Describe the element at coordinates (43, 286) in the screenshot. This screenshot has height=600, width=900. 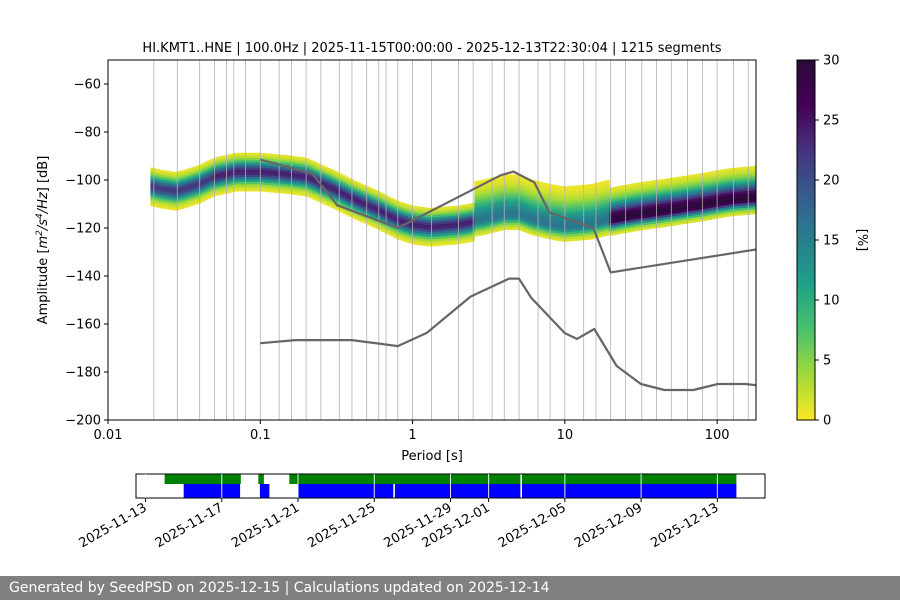
I see `y-axis-label-prefix: Amplitude [` at that location.